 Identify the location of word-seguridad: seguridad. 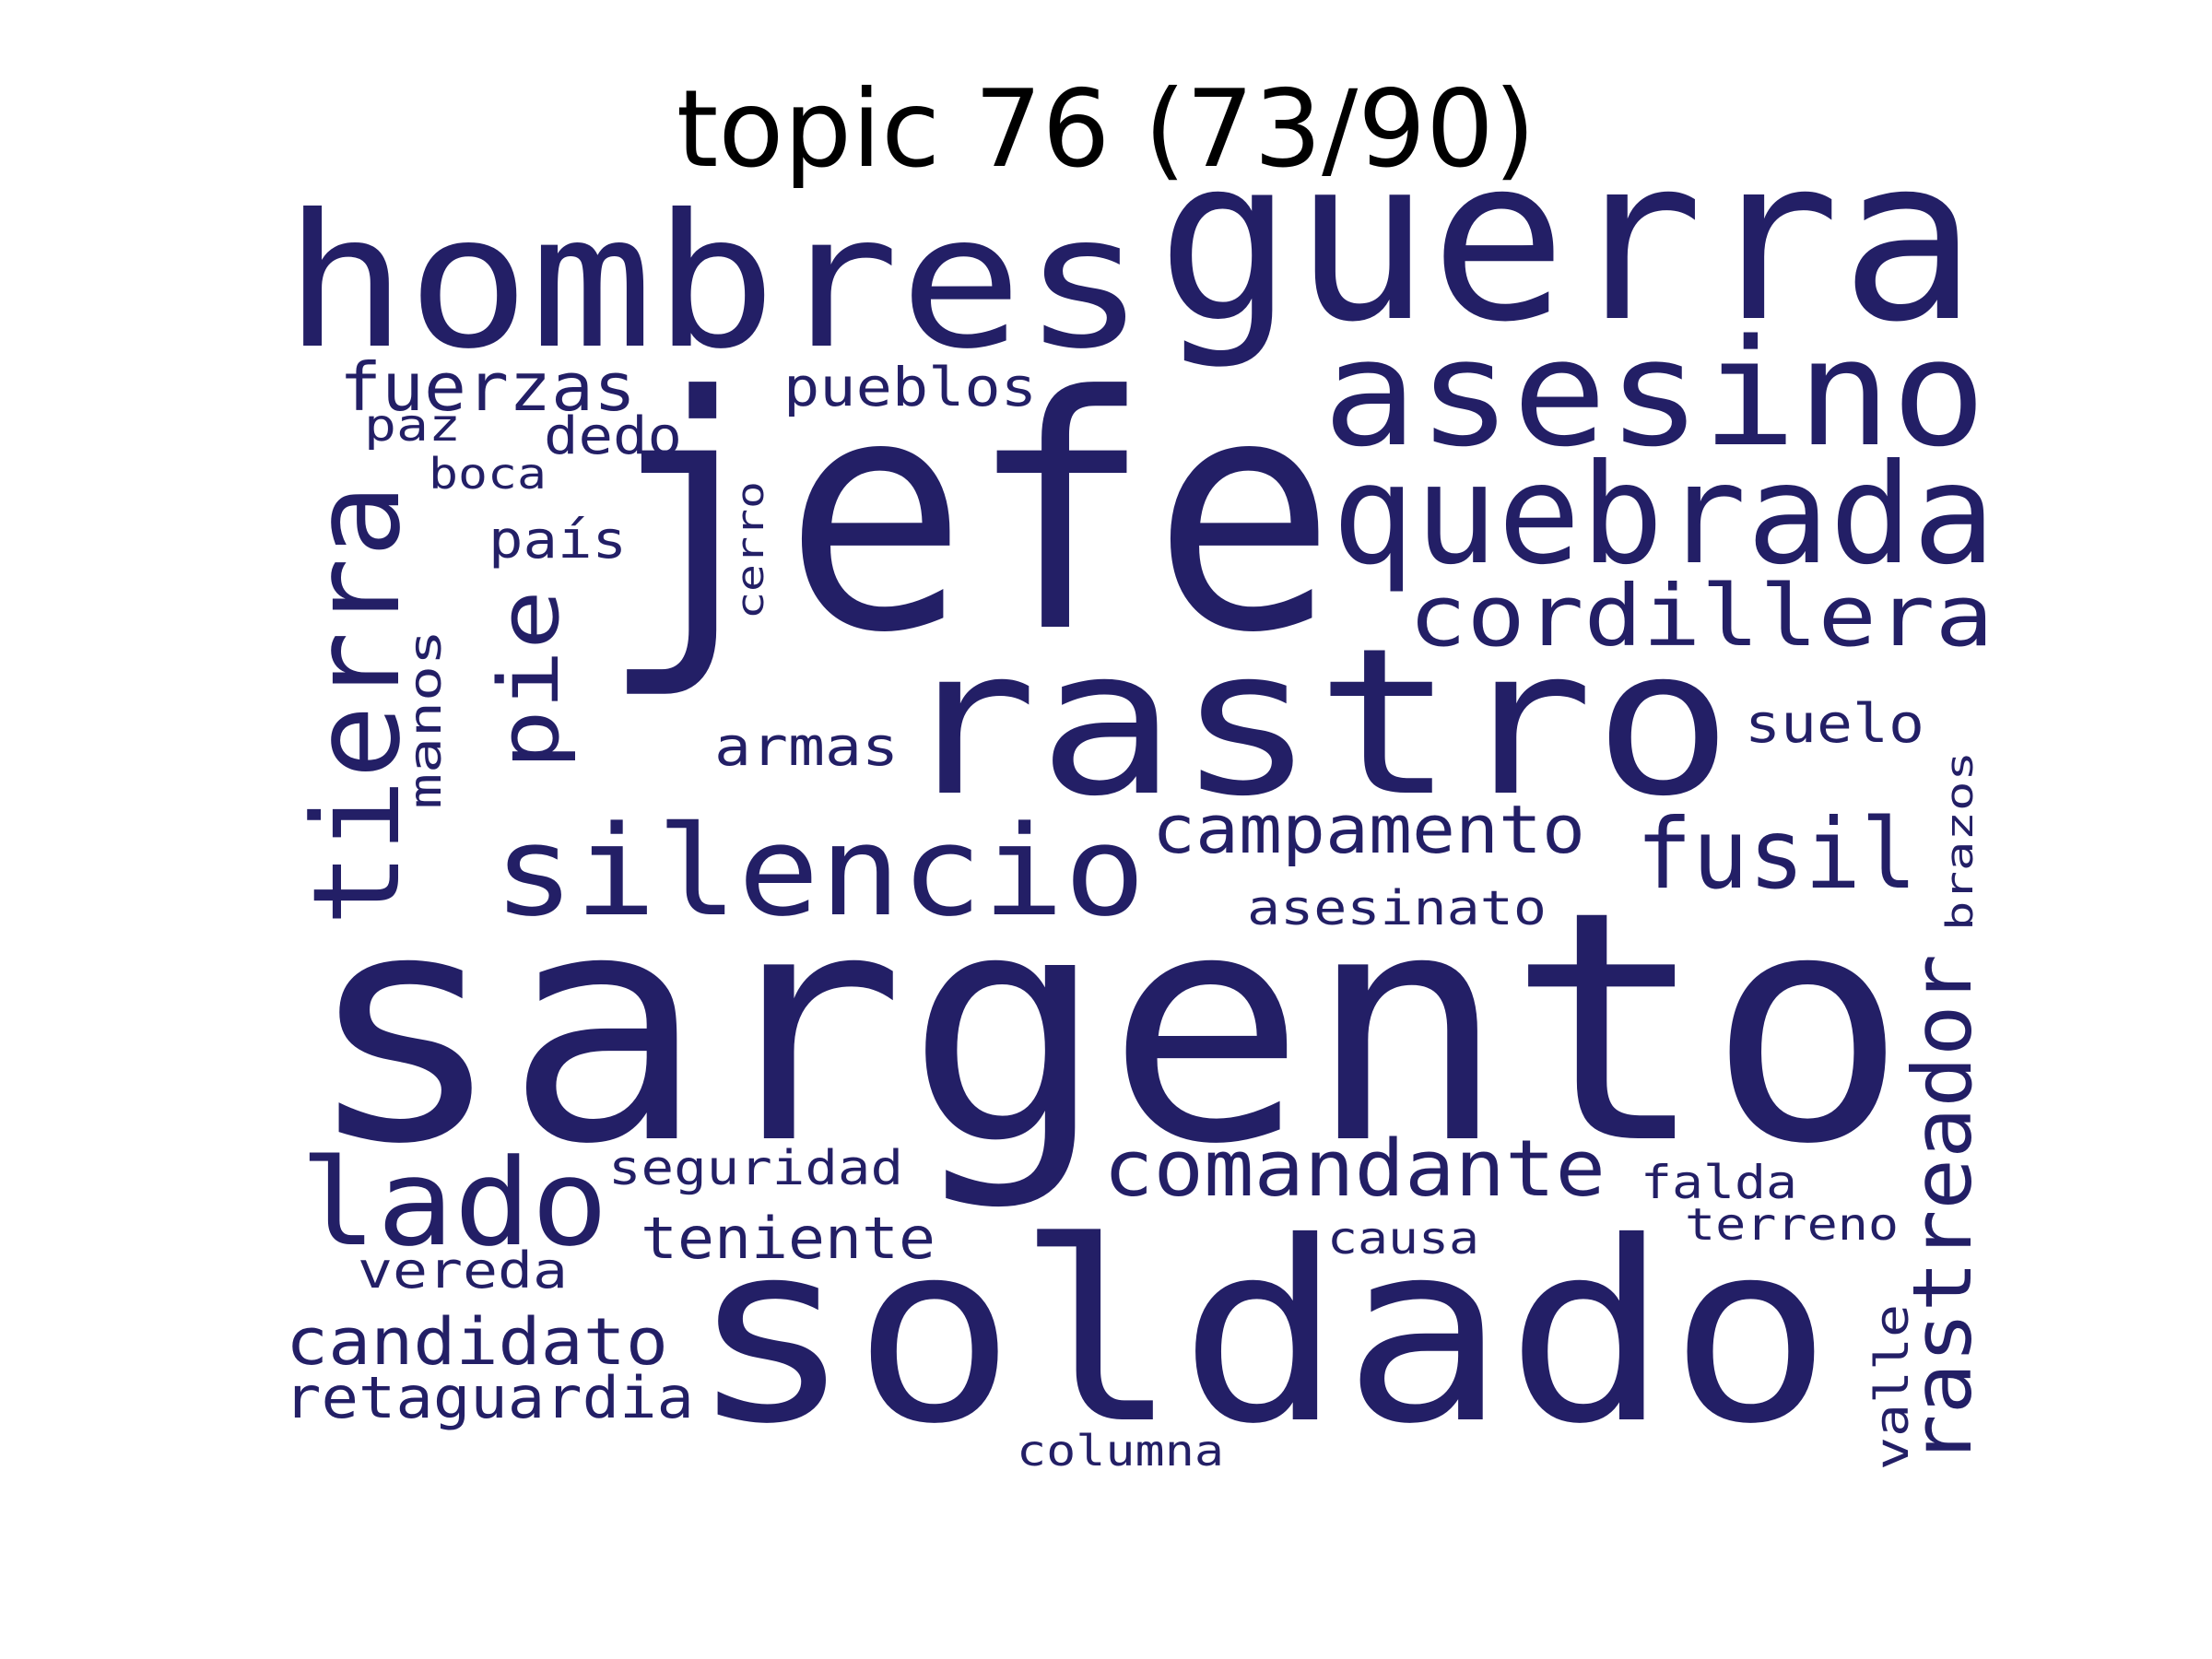
(755, 1168).